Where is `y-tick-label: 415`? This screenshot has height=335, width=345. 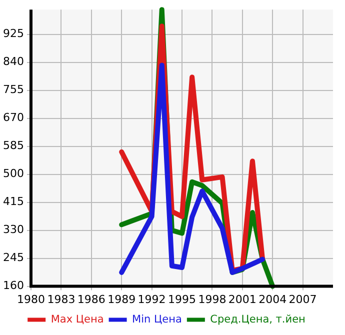
y-tick-label: 415 is located at coordinates (13, 201).